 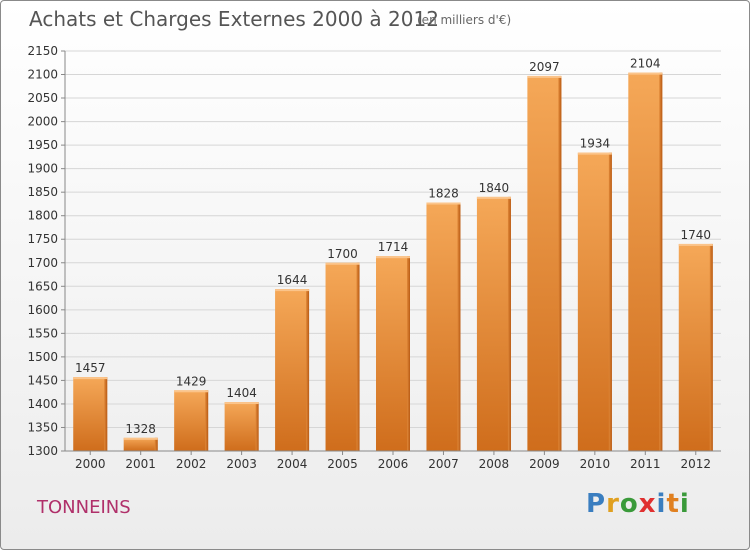 I want to click on y-tick-label: 1800, so click(x=42, y=216).